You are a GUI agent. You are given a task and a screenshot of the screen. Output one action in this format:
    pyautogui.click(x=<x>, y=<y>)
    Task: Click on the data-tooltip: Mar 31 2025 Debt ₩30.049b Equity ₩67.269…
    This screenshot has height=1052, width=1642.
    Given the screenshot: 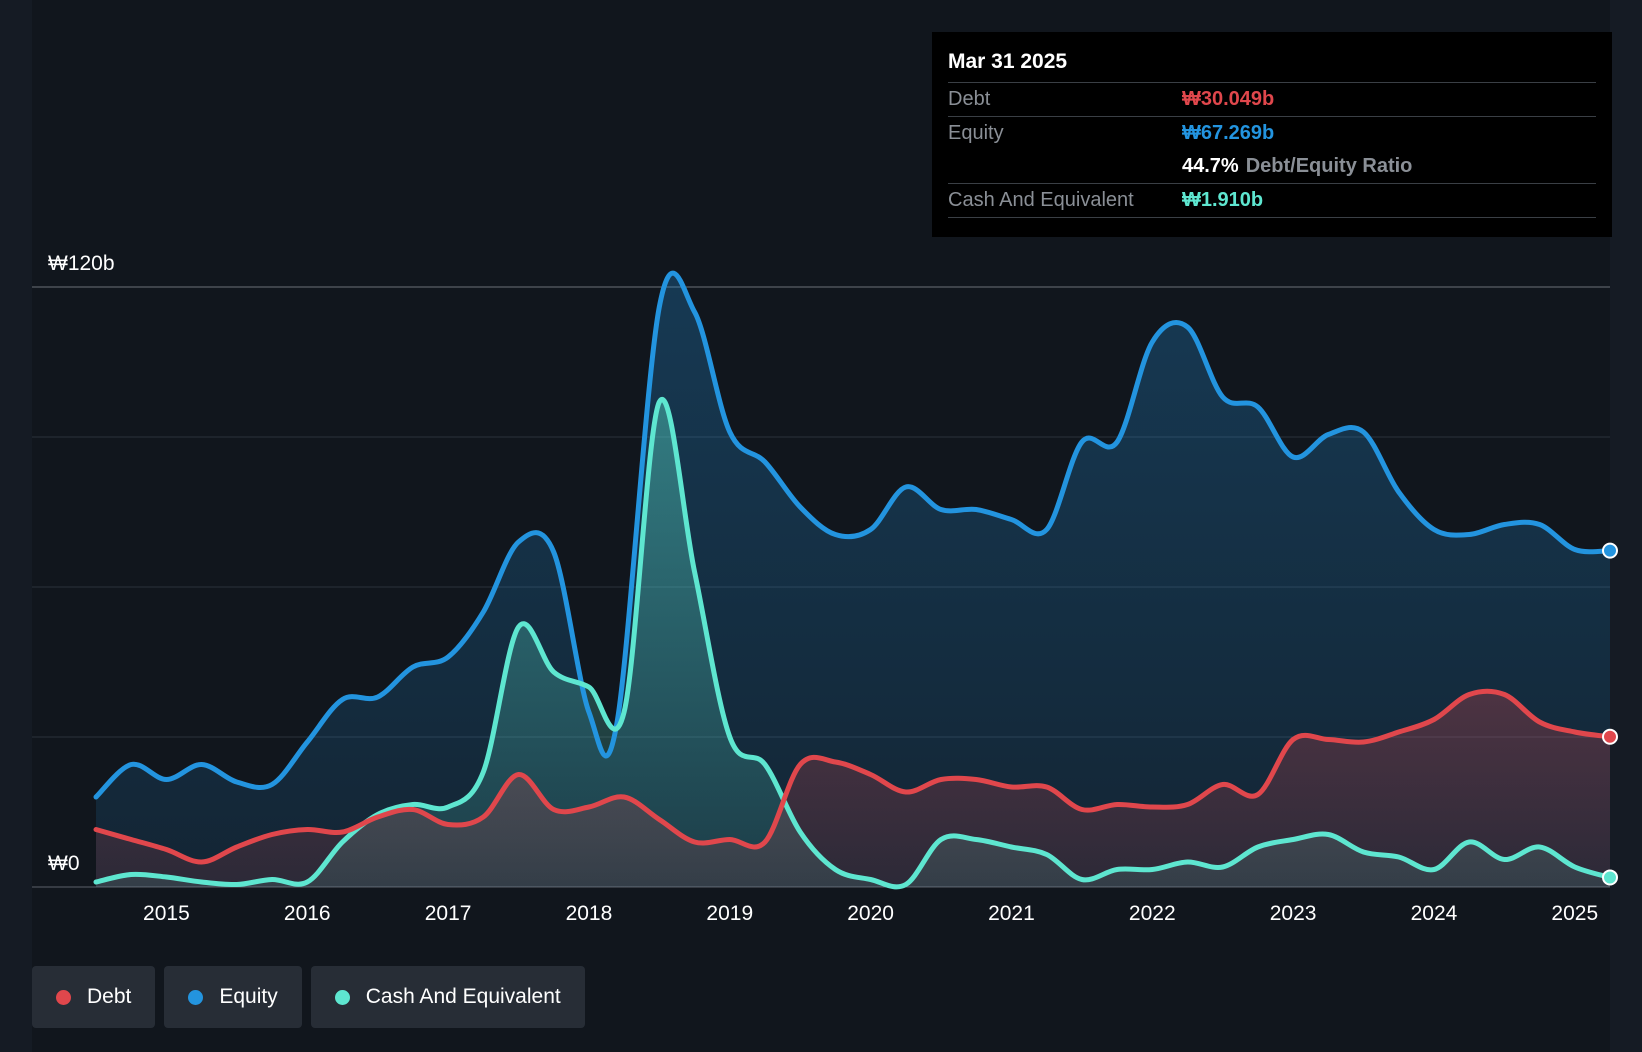 What is the action you would take?
    pyautogui.click(x=1272, y=134)
    